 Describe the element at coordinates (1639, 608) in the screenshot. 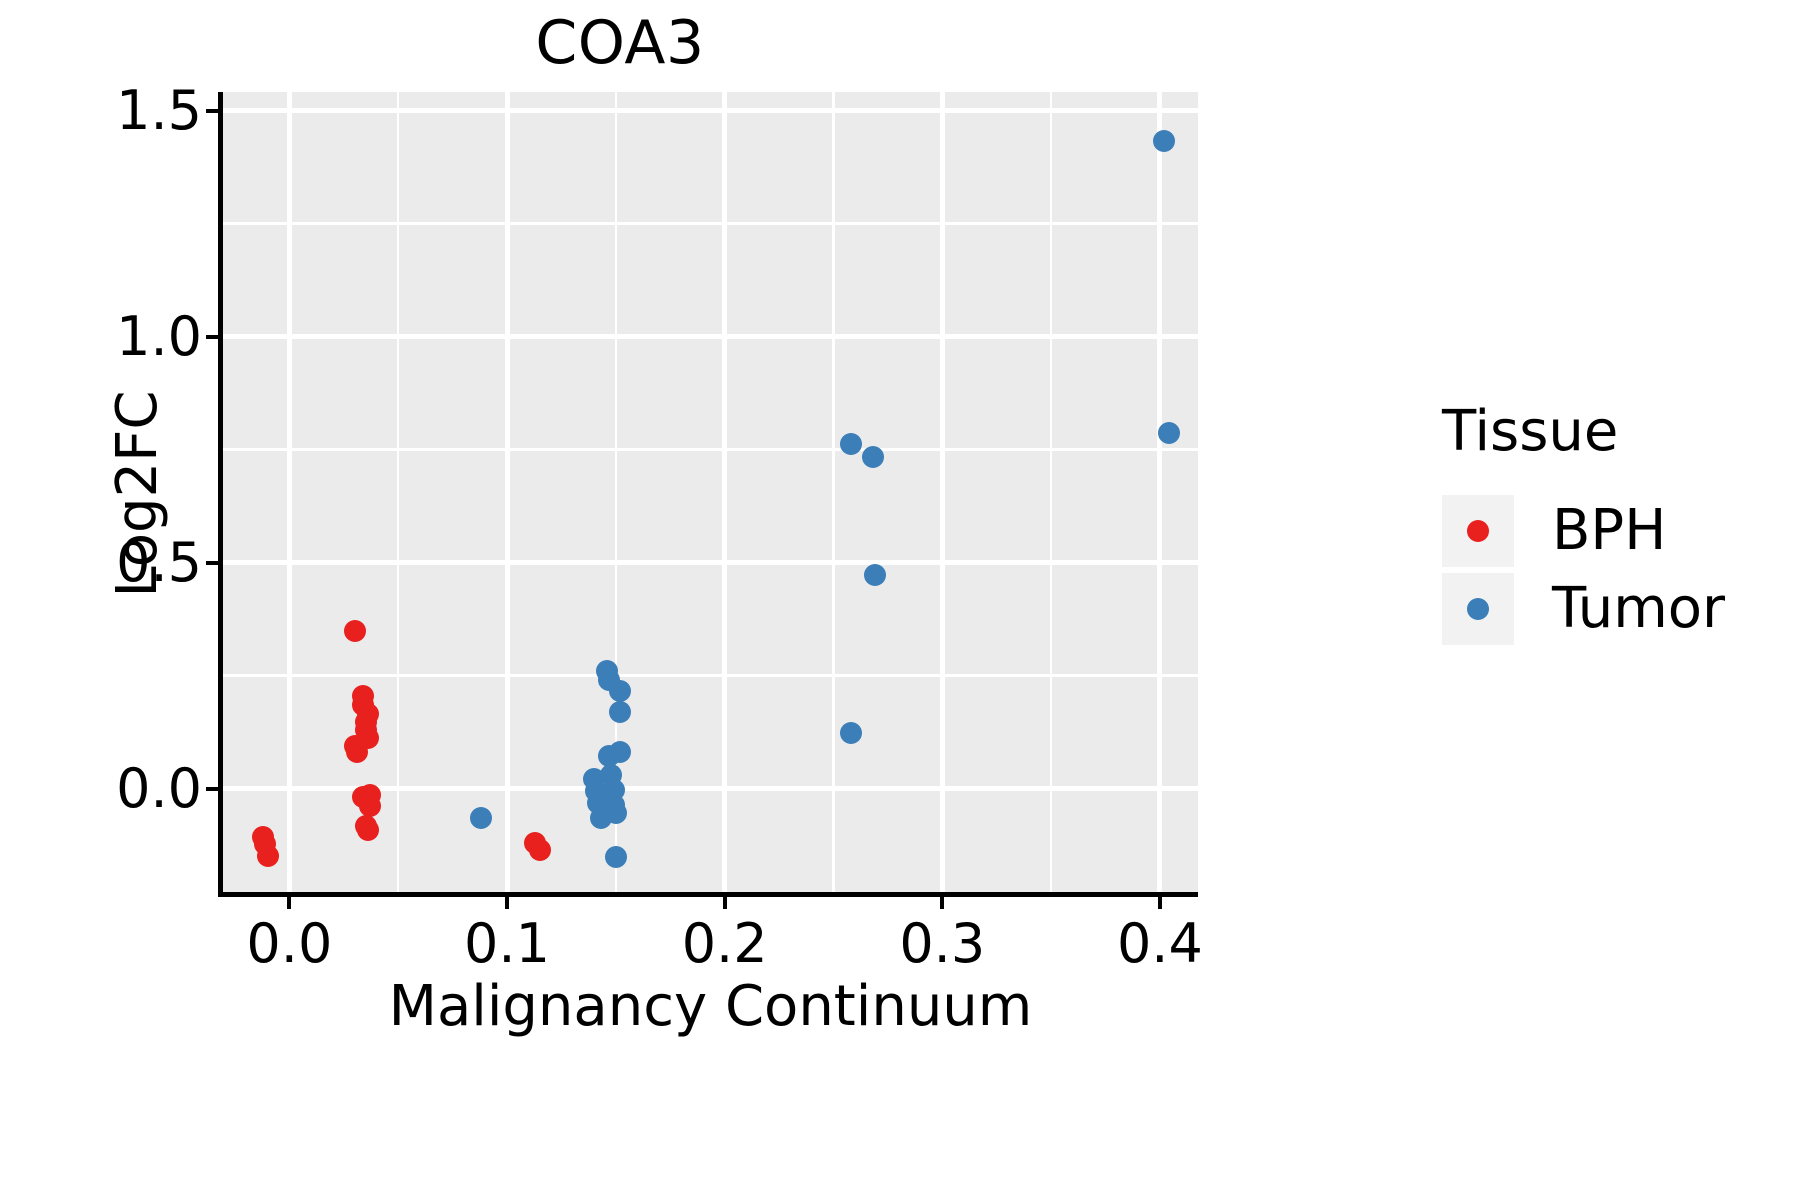

I see `legend-item-label: Tumor` at that location.